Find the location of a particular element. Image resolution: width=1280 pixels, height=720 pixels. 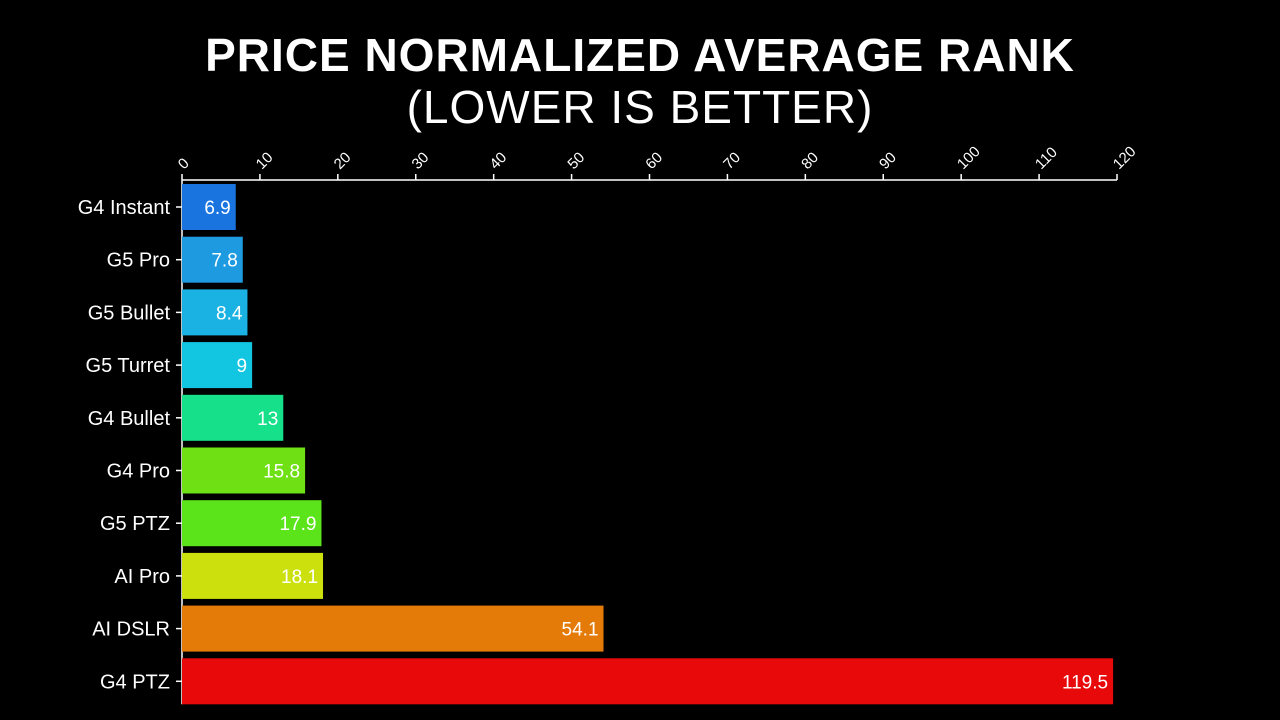

x-tick-label: 40 is located at coordinates (498, 161).